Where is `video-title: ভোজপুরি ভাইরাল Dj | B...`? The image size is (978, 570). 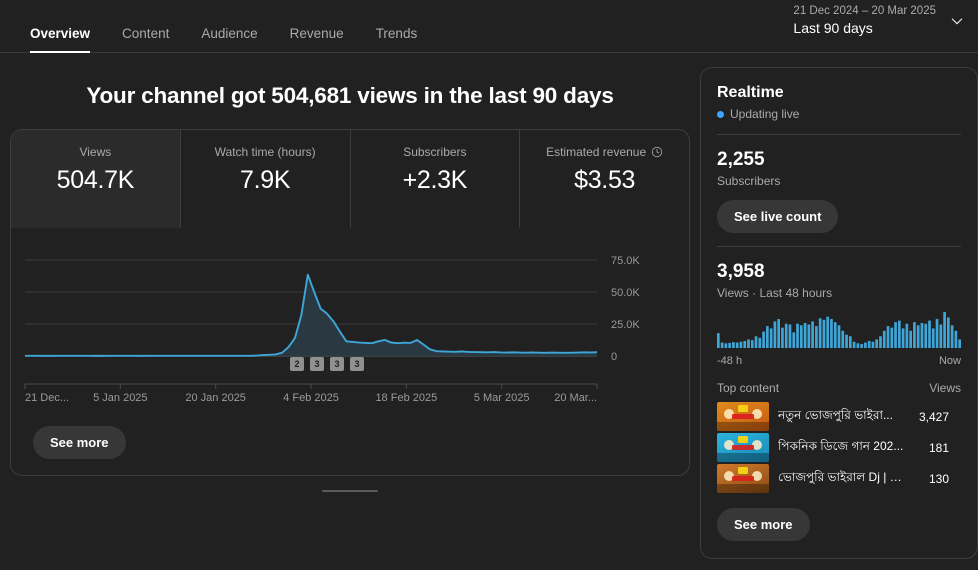 video-title: ভোজপুরি ভাইরাল Dj | B... is located at coordinates (842, 476).